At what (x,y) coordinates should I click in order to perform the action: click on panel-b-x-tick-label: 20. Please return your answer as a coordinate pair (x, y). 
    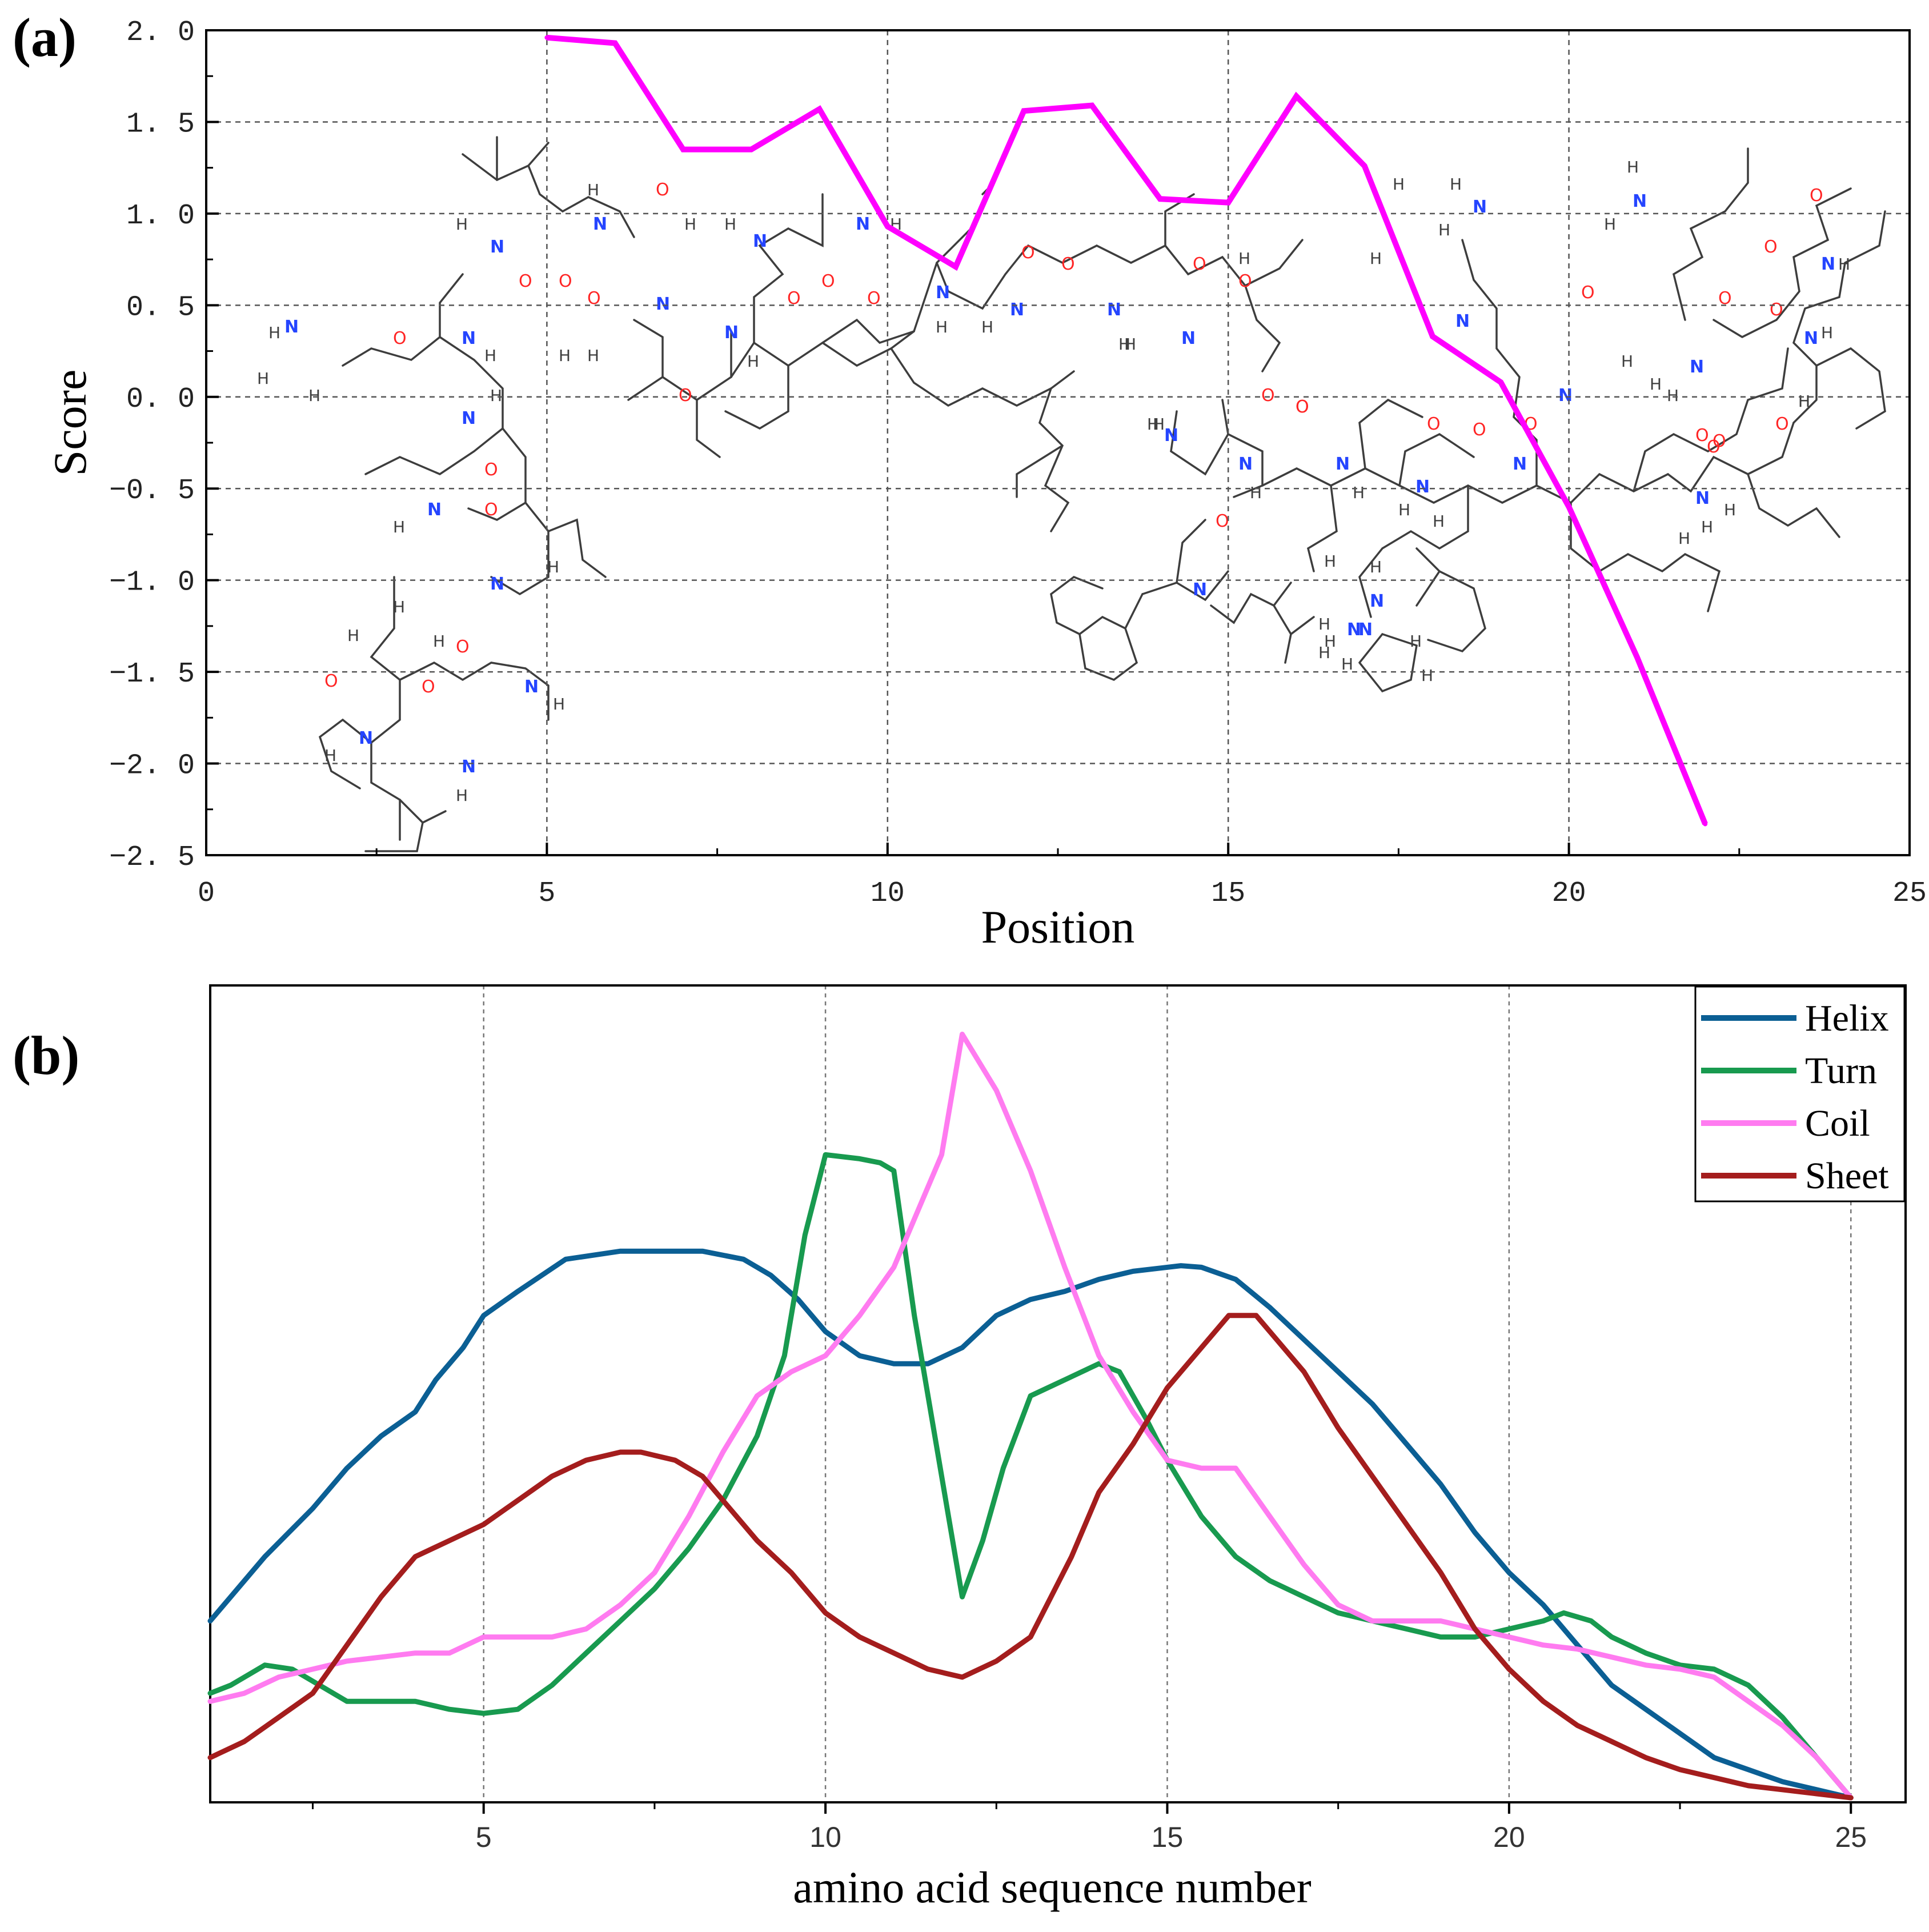
    Looking at the image, I should click on (1509, 1837).